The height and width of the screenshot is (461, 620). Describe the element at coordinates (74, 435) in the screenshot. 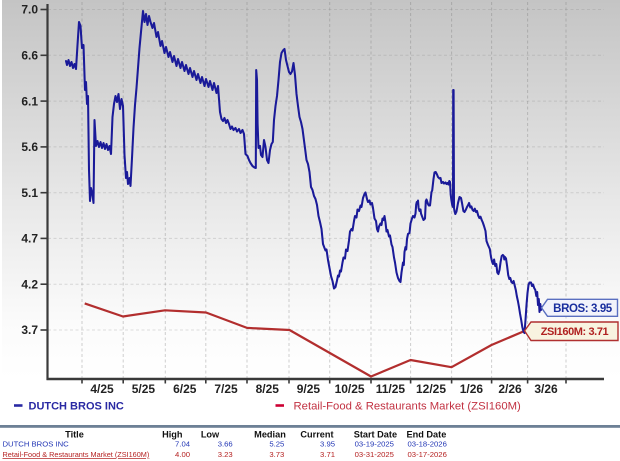

I see `svg-text: Title` at that location.